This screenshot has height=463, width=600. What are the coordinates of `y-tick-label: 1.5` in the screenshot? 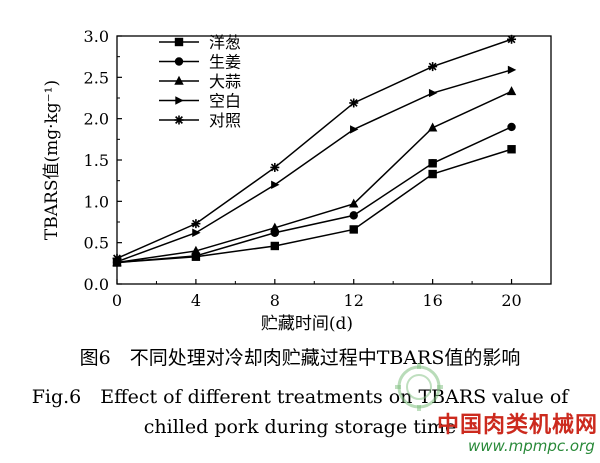 It's located at (96, 160).